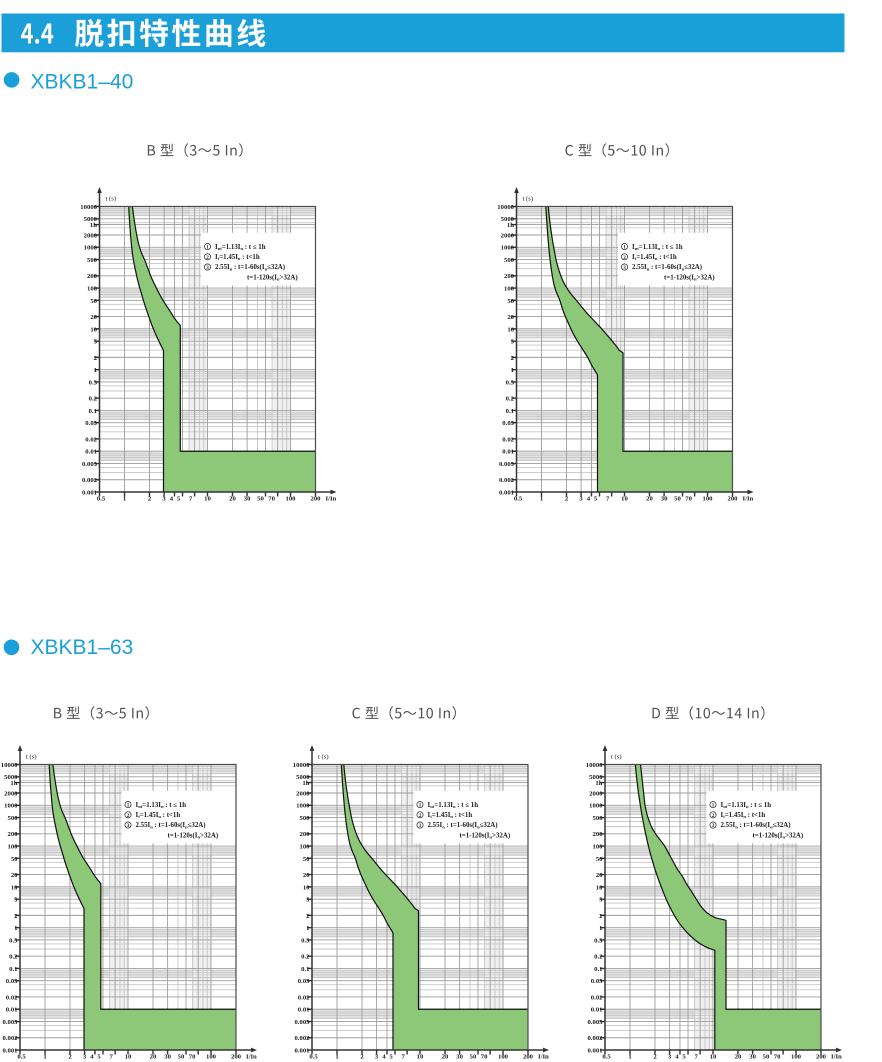  What do you see at coordinates (82, 647) in the screenshot?
I see `svg-text: XBKB1–63` at bounding box center [82, 647].